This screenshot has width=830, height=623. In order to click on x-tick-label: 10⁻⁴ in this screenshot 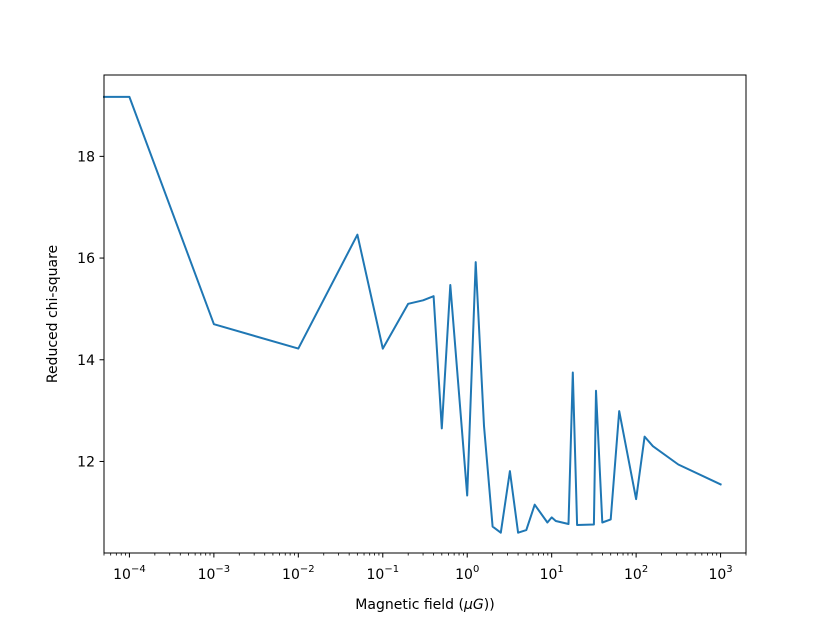, I will do `click(129, 573)`.